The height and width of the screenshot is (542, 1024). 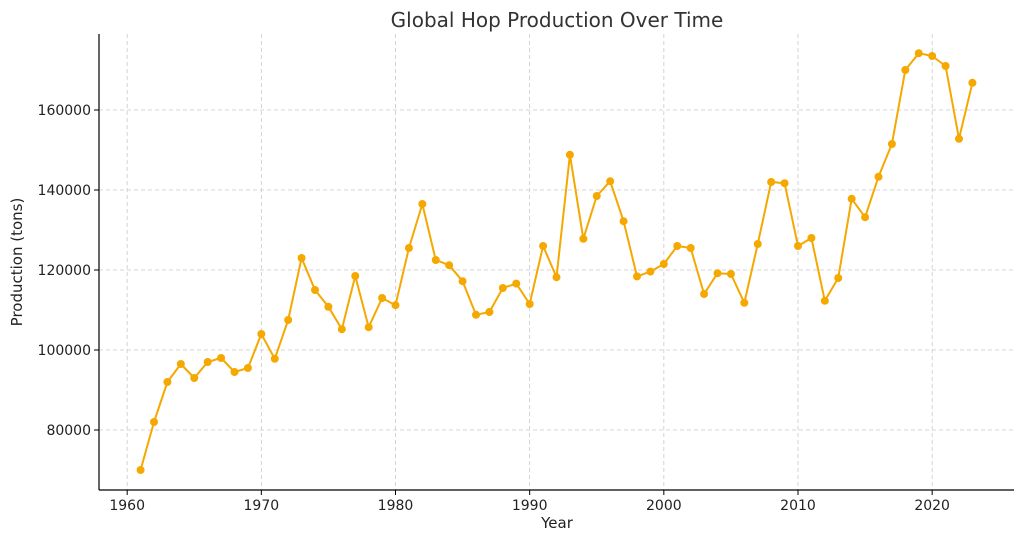 I want to click on y-tick-label: 160000, so click(x=64, y=111).